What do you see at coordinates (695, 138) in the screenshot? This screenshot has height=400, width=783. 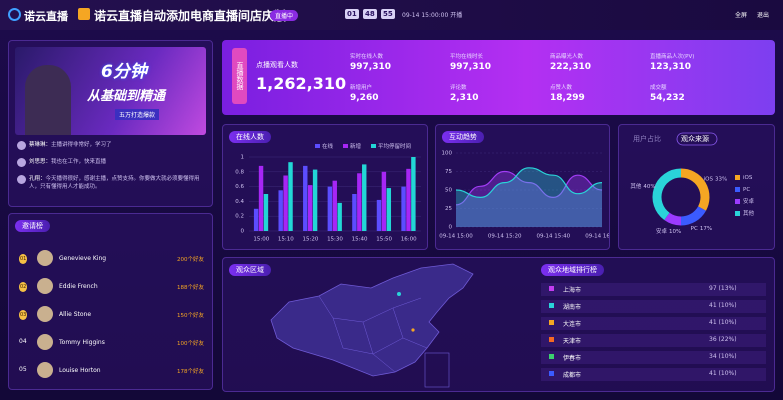 I see `tab: 观众来源` at bounding box center [695, 138].